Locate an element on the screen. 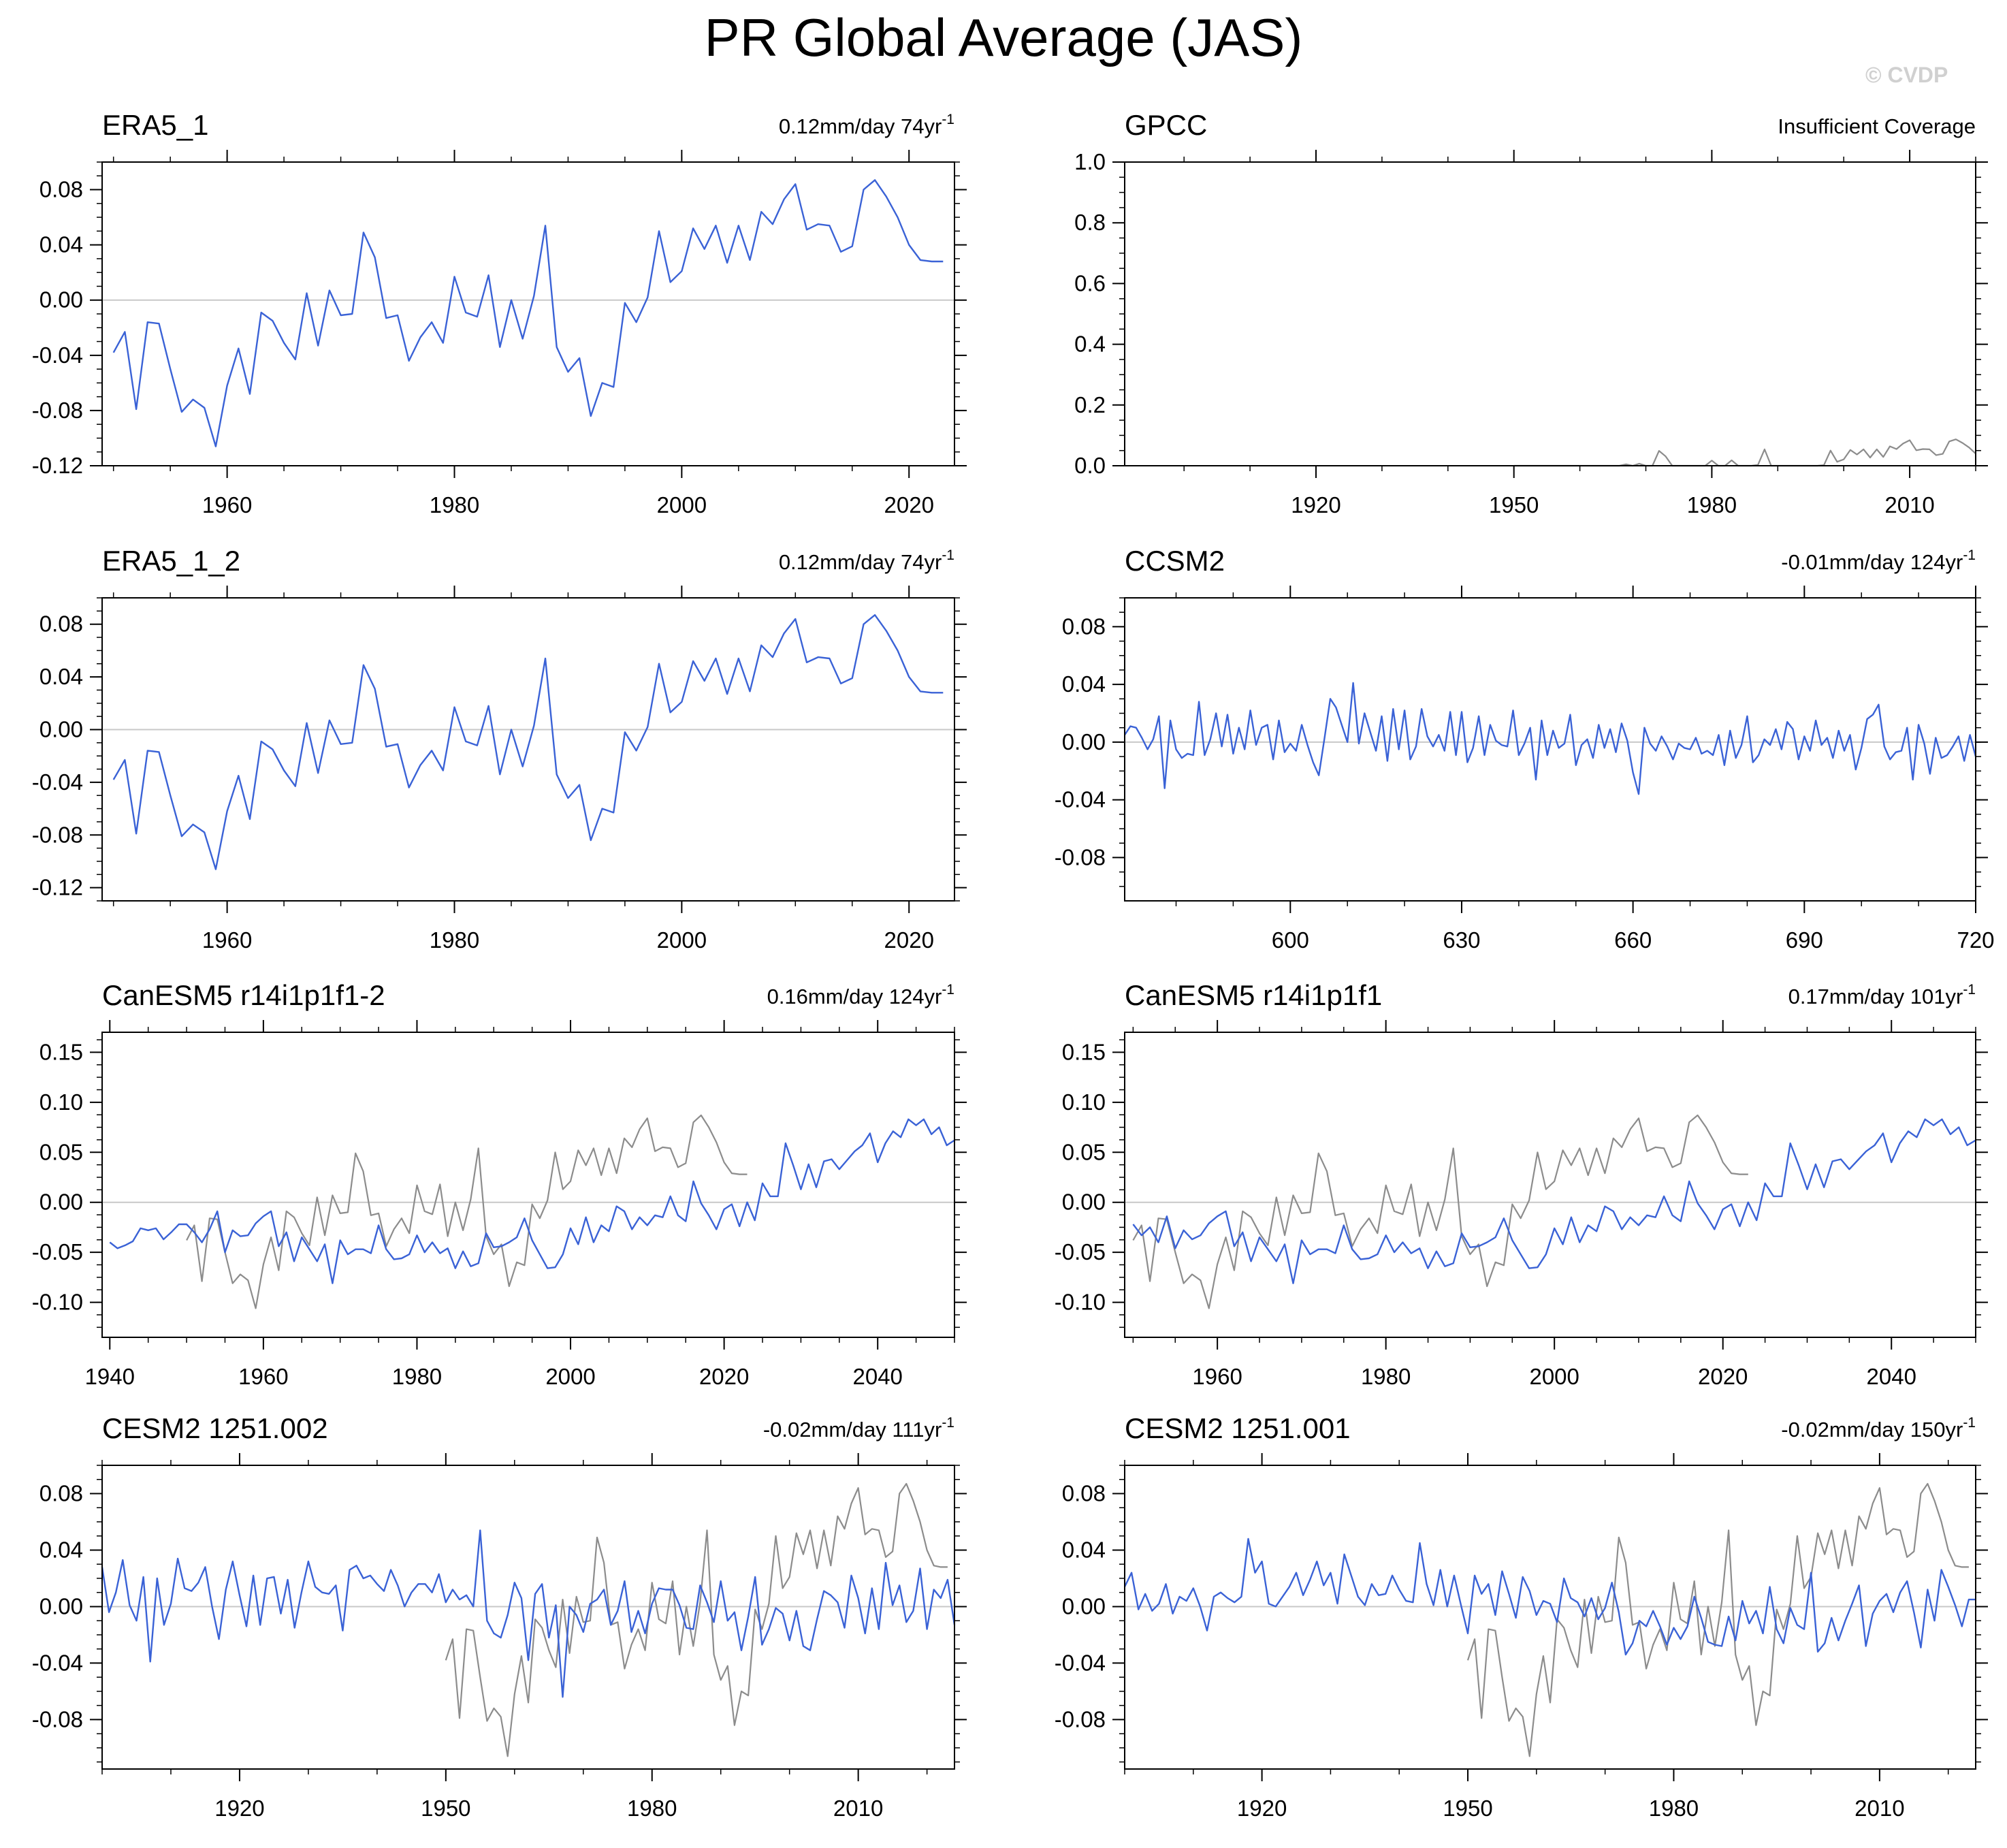 The width and height of the screenshot is (2007, 1848). trend-annotation: -0.01mm/day 124yr-1 is located at coordinates (1878, 560).